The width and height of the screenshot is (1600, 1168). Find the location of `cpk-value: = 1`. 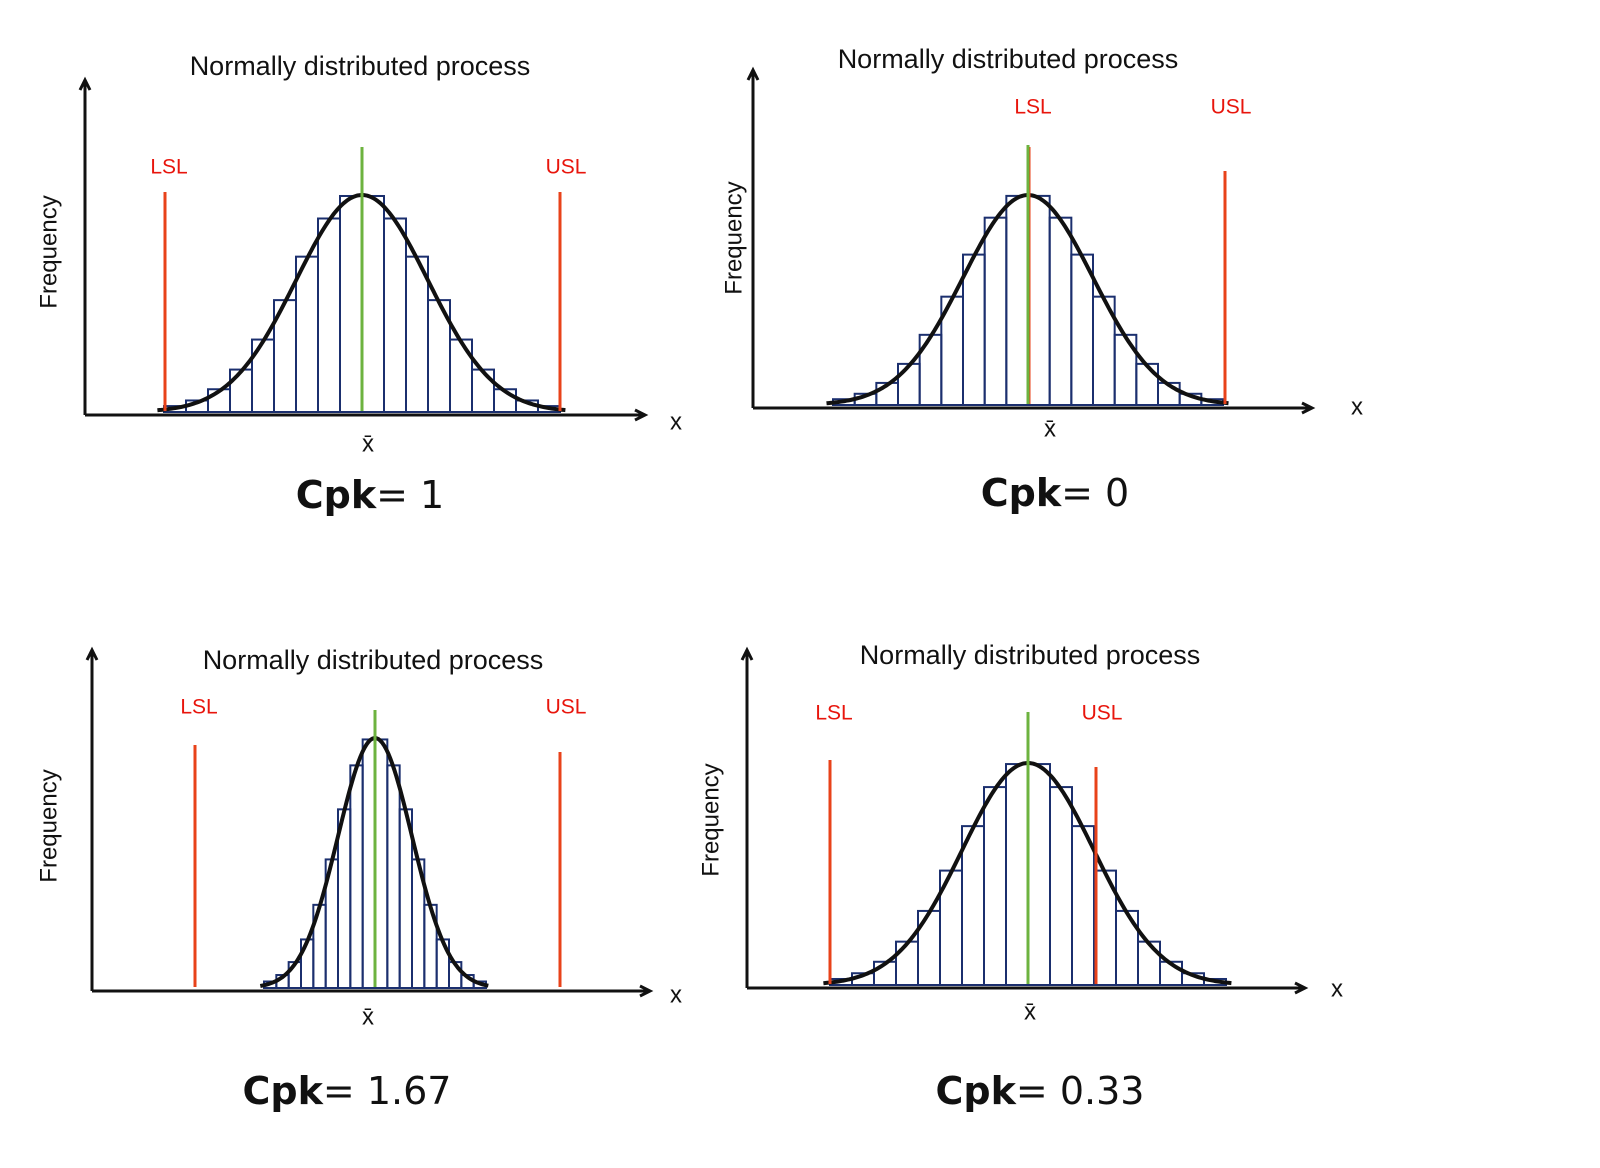

cpk-value: = 1 is located at coordinates (410, 495).